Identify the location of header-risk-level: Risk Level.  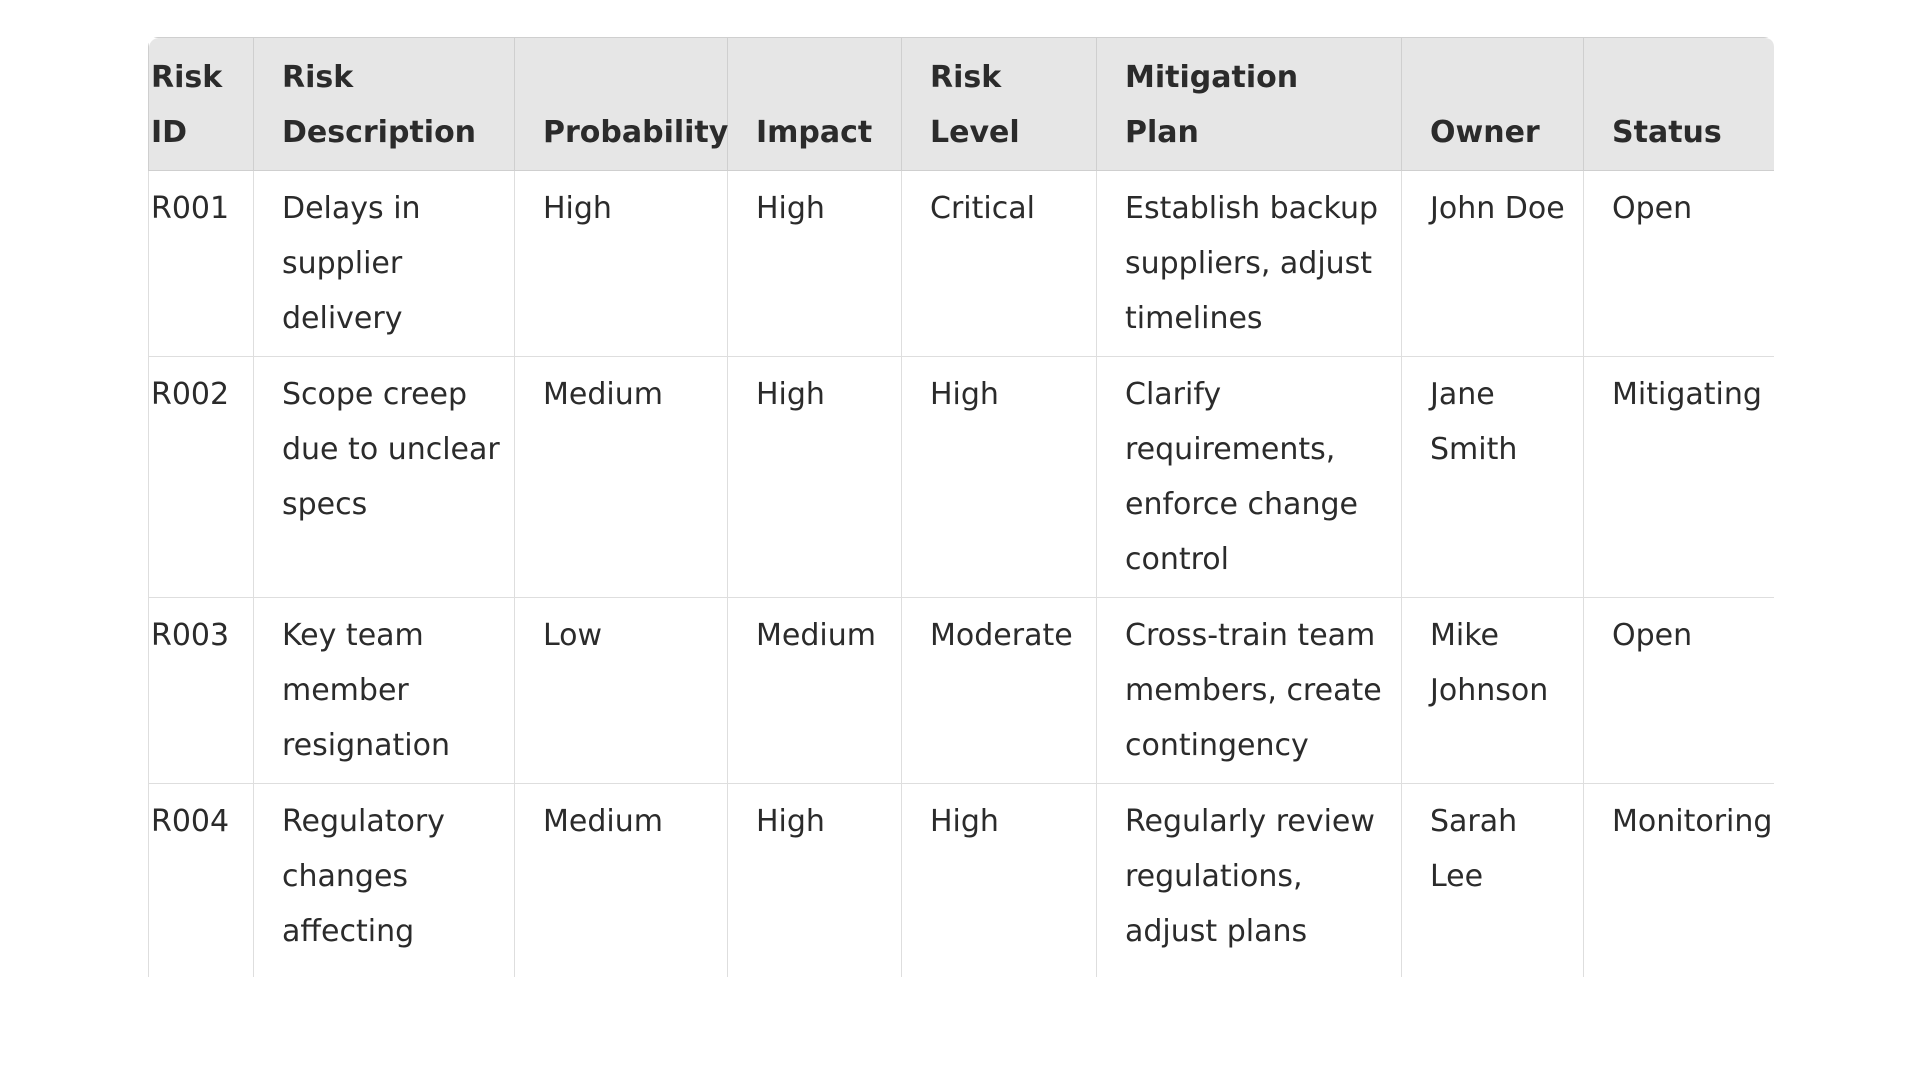
(999, 104).